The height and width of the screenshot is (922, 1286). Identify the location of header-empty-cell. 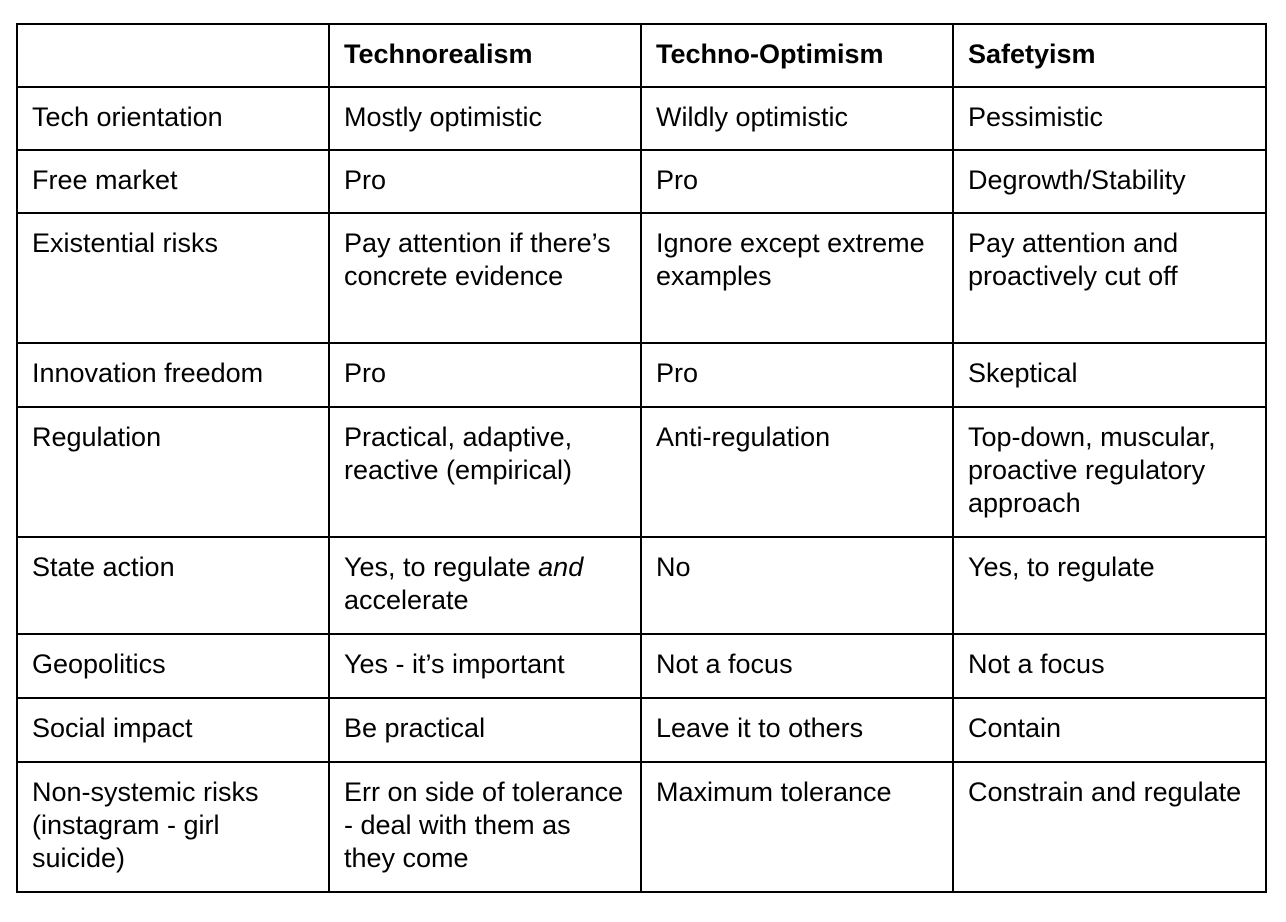
(173, 55).